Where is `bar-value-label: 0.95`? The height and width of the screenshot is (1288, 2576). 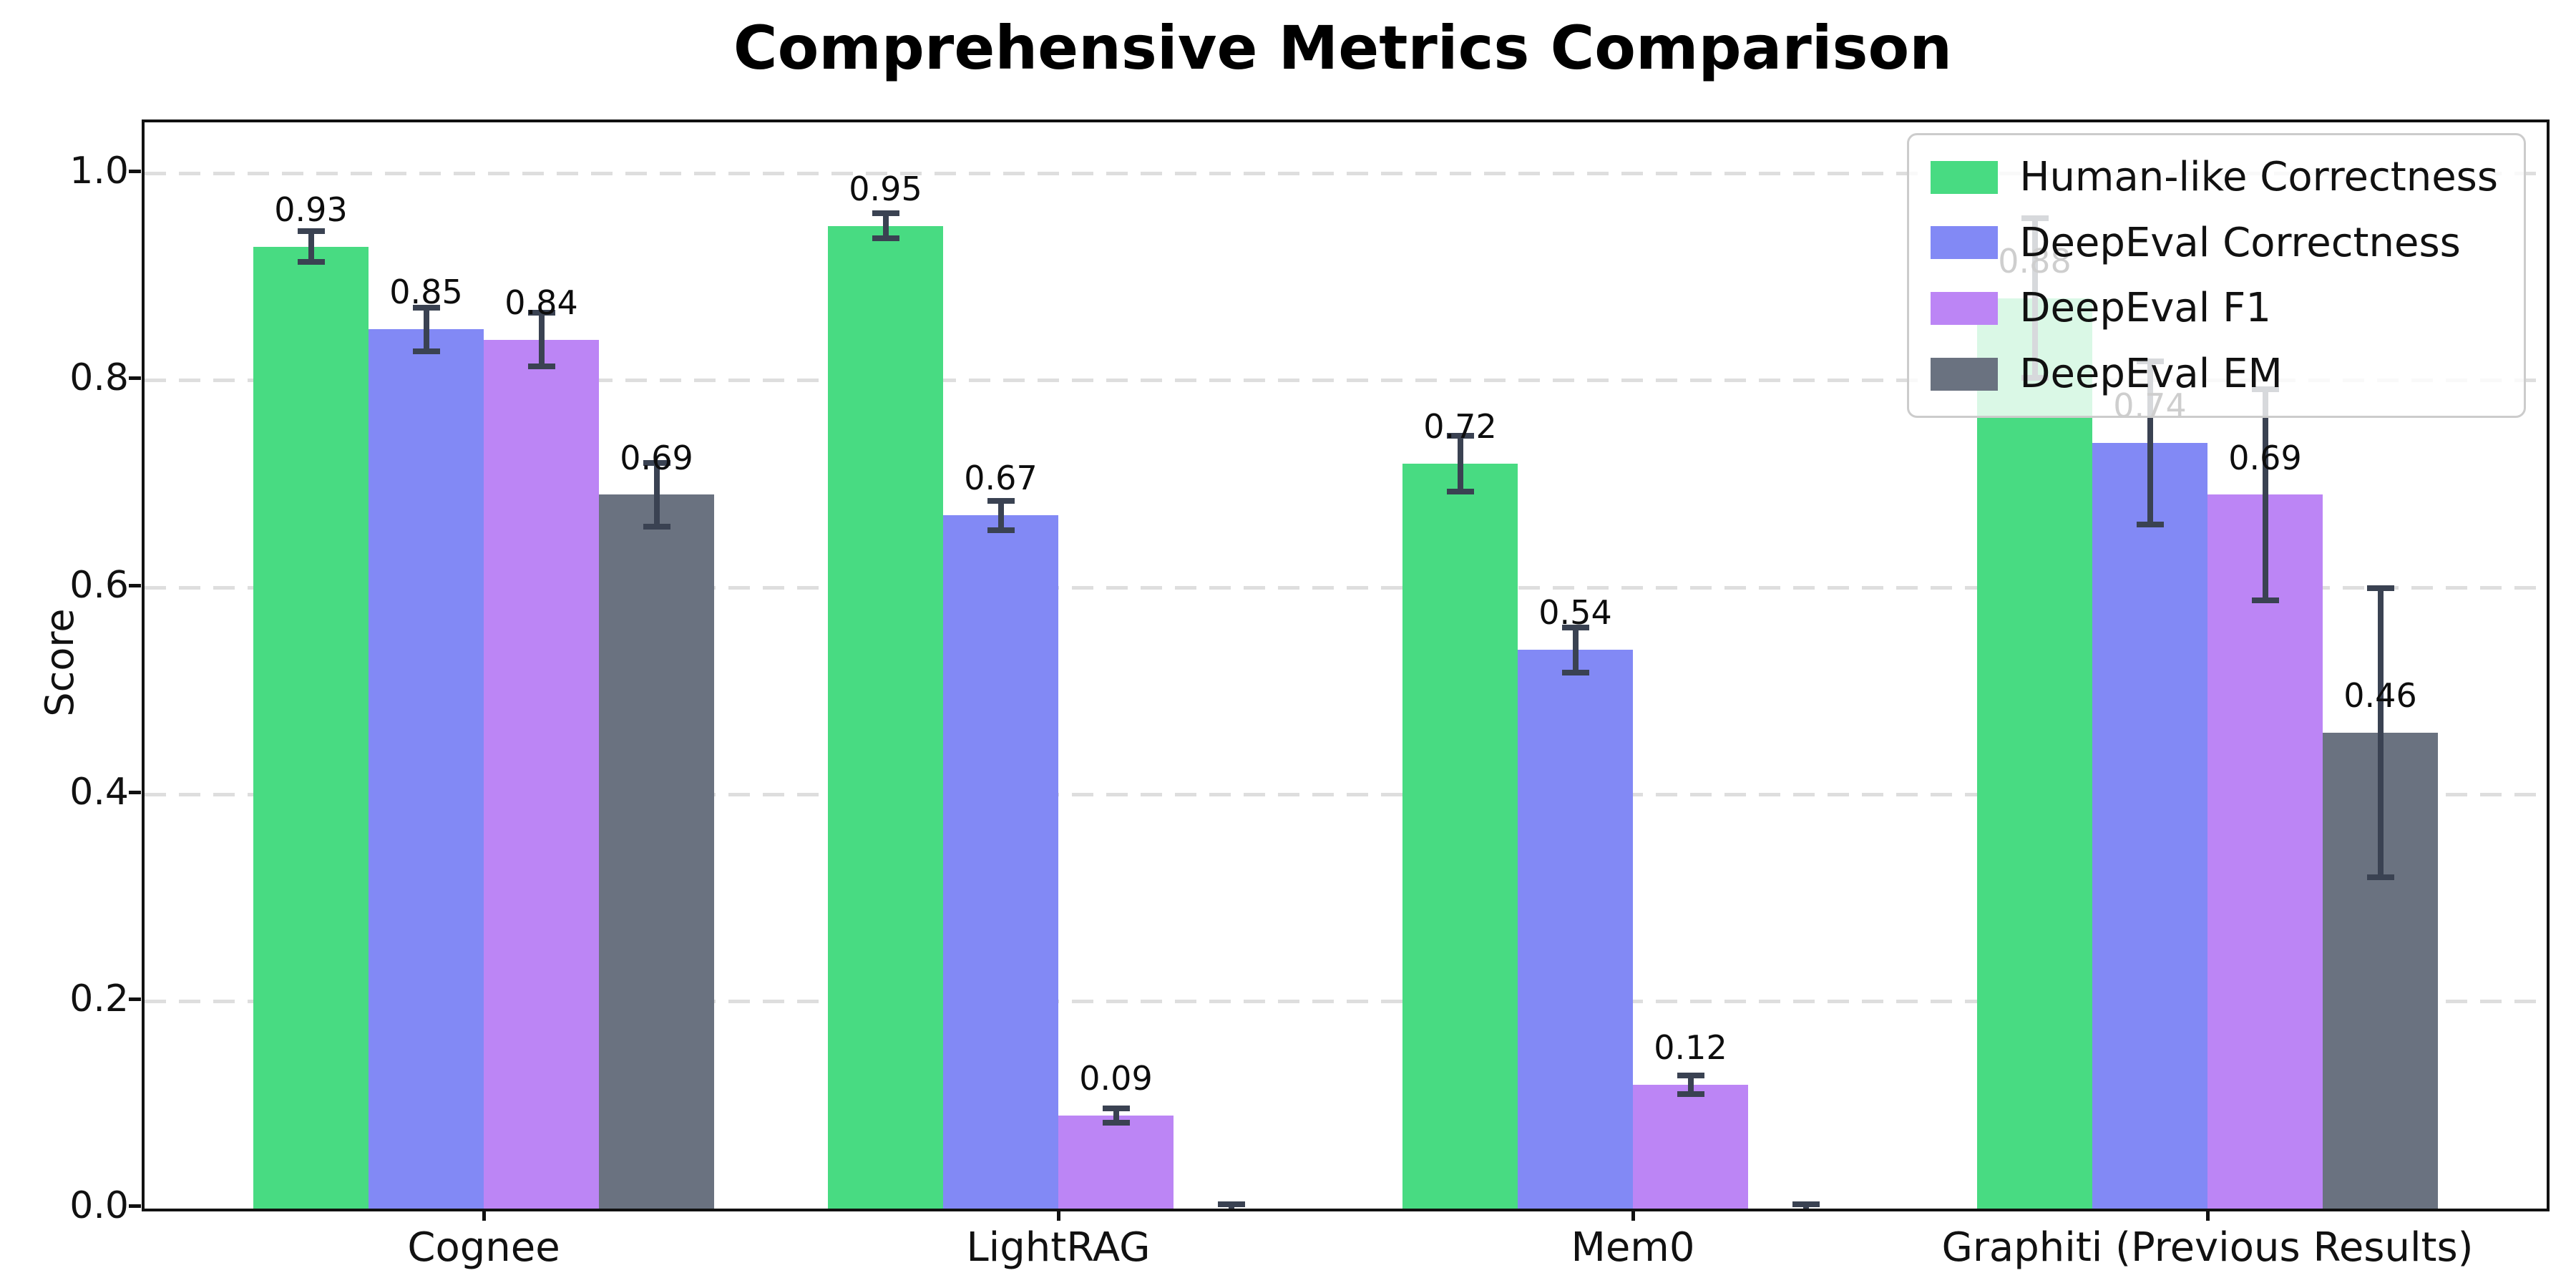 bar-value-label: 0.95 is located at coordinates (885, 188).